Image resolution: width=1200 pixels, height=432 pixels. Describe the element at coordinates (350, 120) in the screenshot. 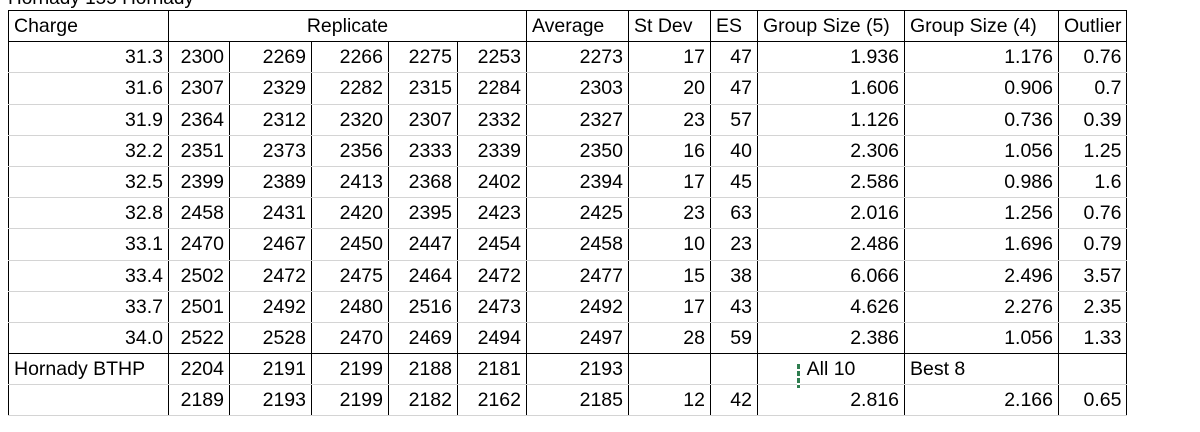

I see `replicate-3-cell: 2320` at that location.